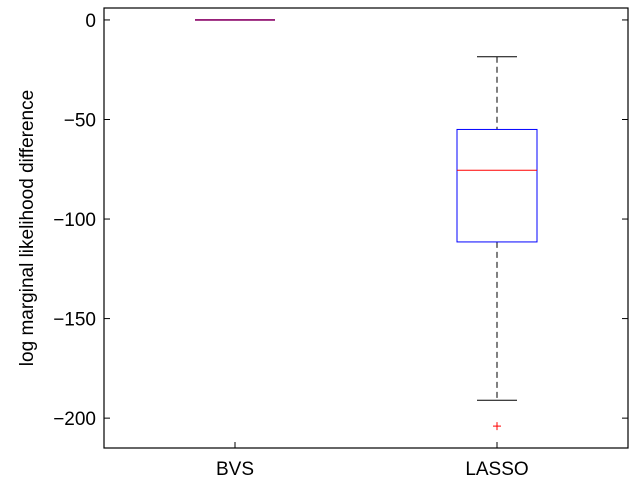 Image resolution: width=641 pixels, height=479 pixels. Describe the element at coordinates (235, 469) in the screenshot. I see `x-tick-label: BVS` at that location.